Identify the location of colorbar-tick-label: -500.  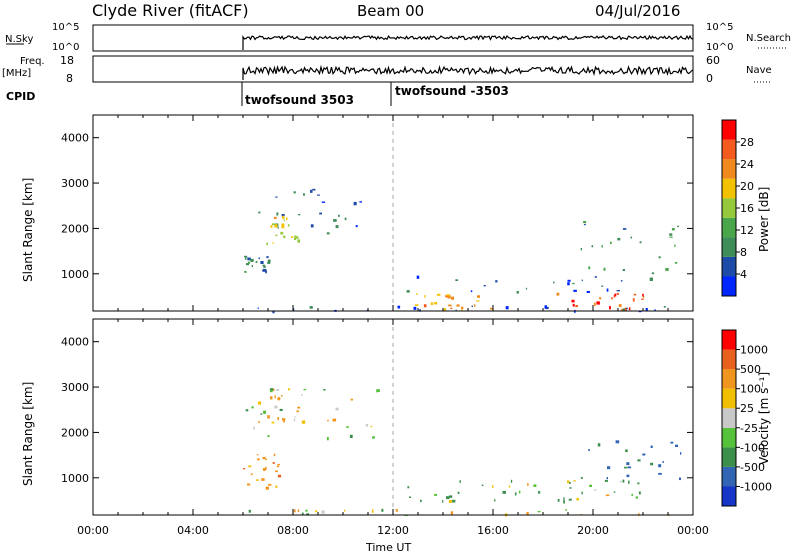
(752, 467).